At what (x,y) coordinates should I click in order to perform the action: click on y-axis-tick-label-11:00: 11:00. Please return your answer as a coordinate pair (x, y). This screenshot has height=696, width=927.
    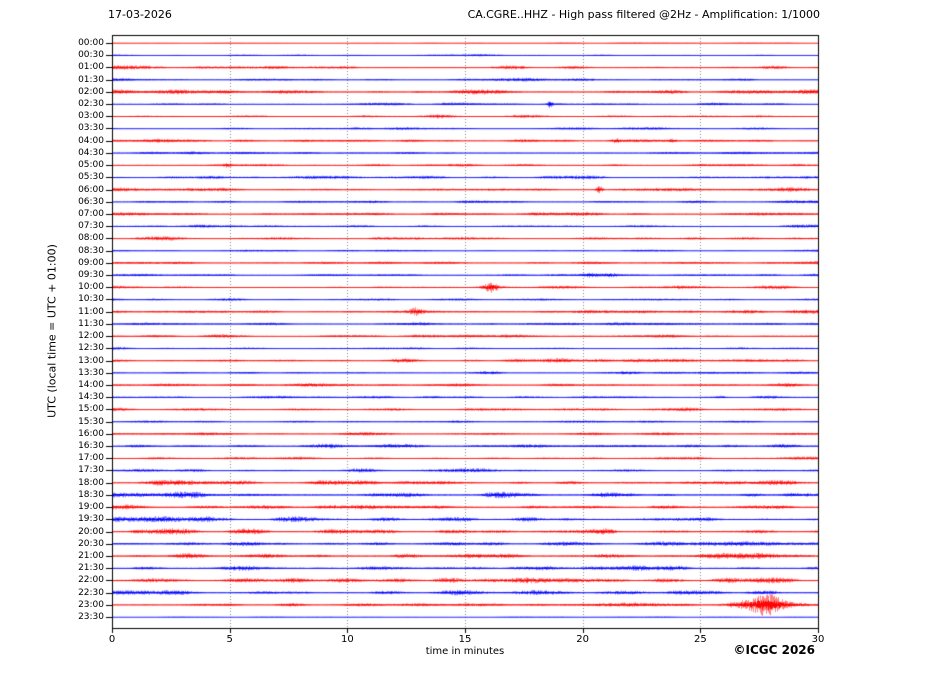
    Looking at the image, I should click on (91, 311).